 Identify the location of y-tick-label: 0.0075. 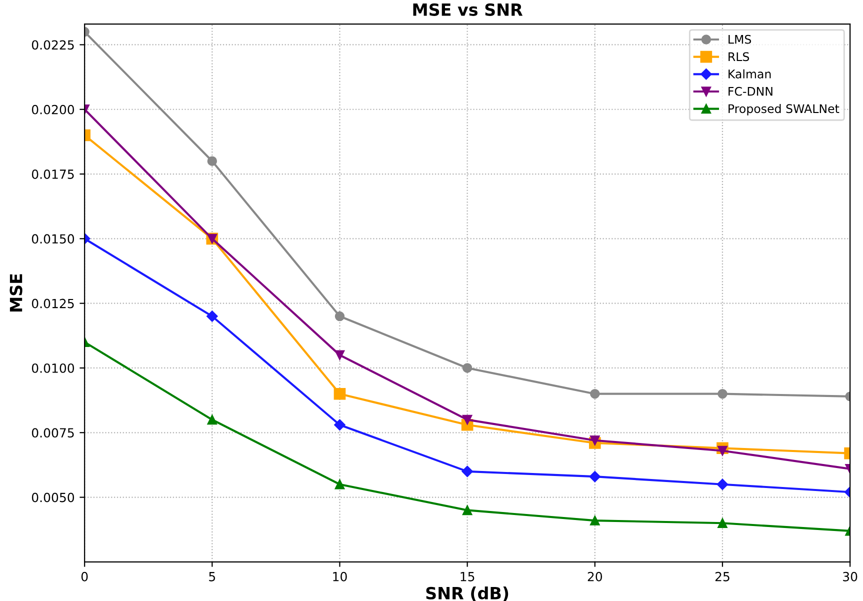
(53, 433).